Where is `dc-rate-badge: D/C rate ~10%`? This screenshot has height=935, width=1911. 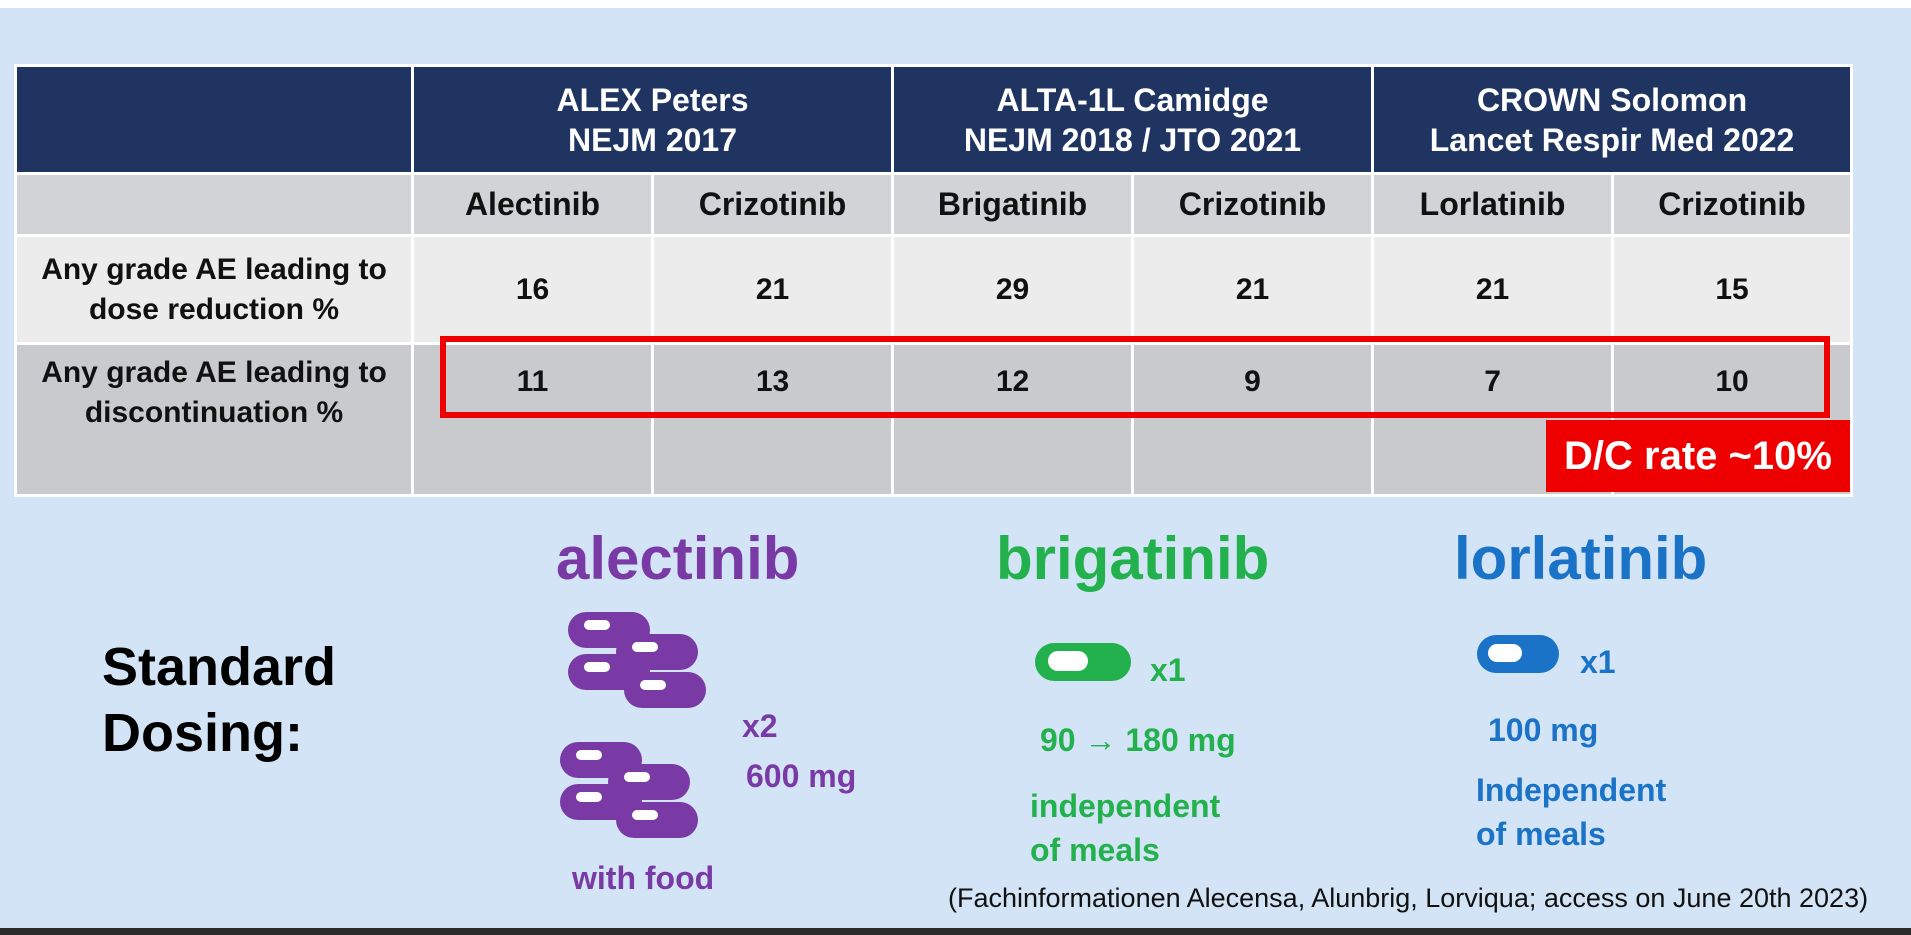 dc-rate-badge: D/C rate ~10% is located at coordinates (1698, 456).